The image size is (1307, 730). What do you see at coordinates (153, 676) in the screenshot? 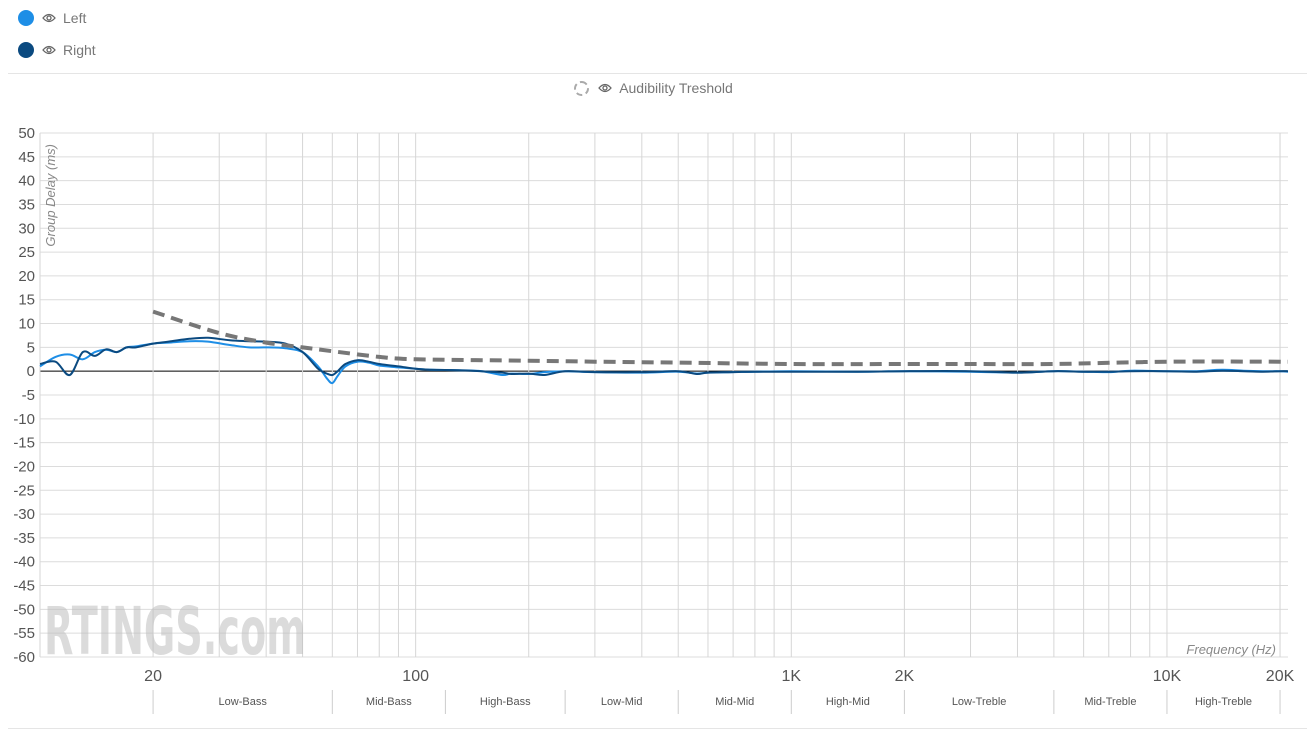
I see `x-tick-label: 20` at bounding box center [153, 676].